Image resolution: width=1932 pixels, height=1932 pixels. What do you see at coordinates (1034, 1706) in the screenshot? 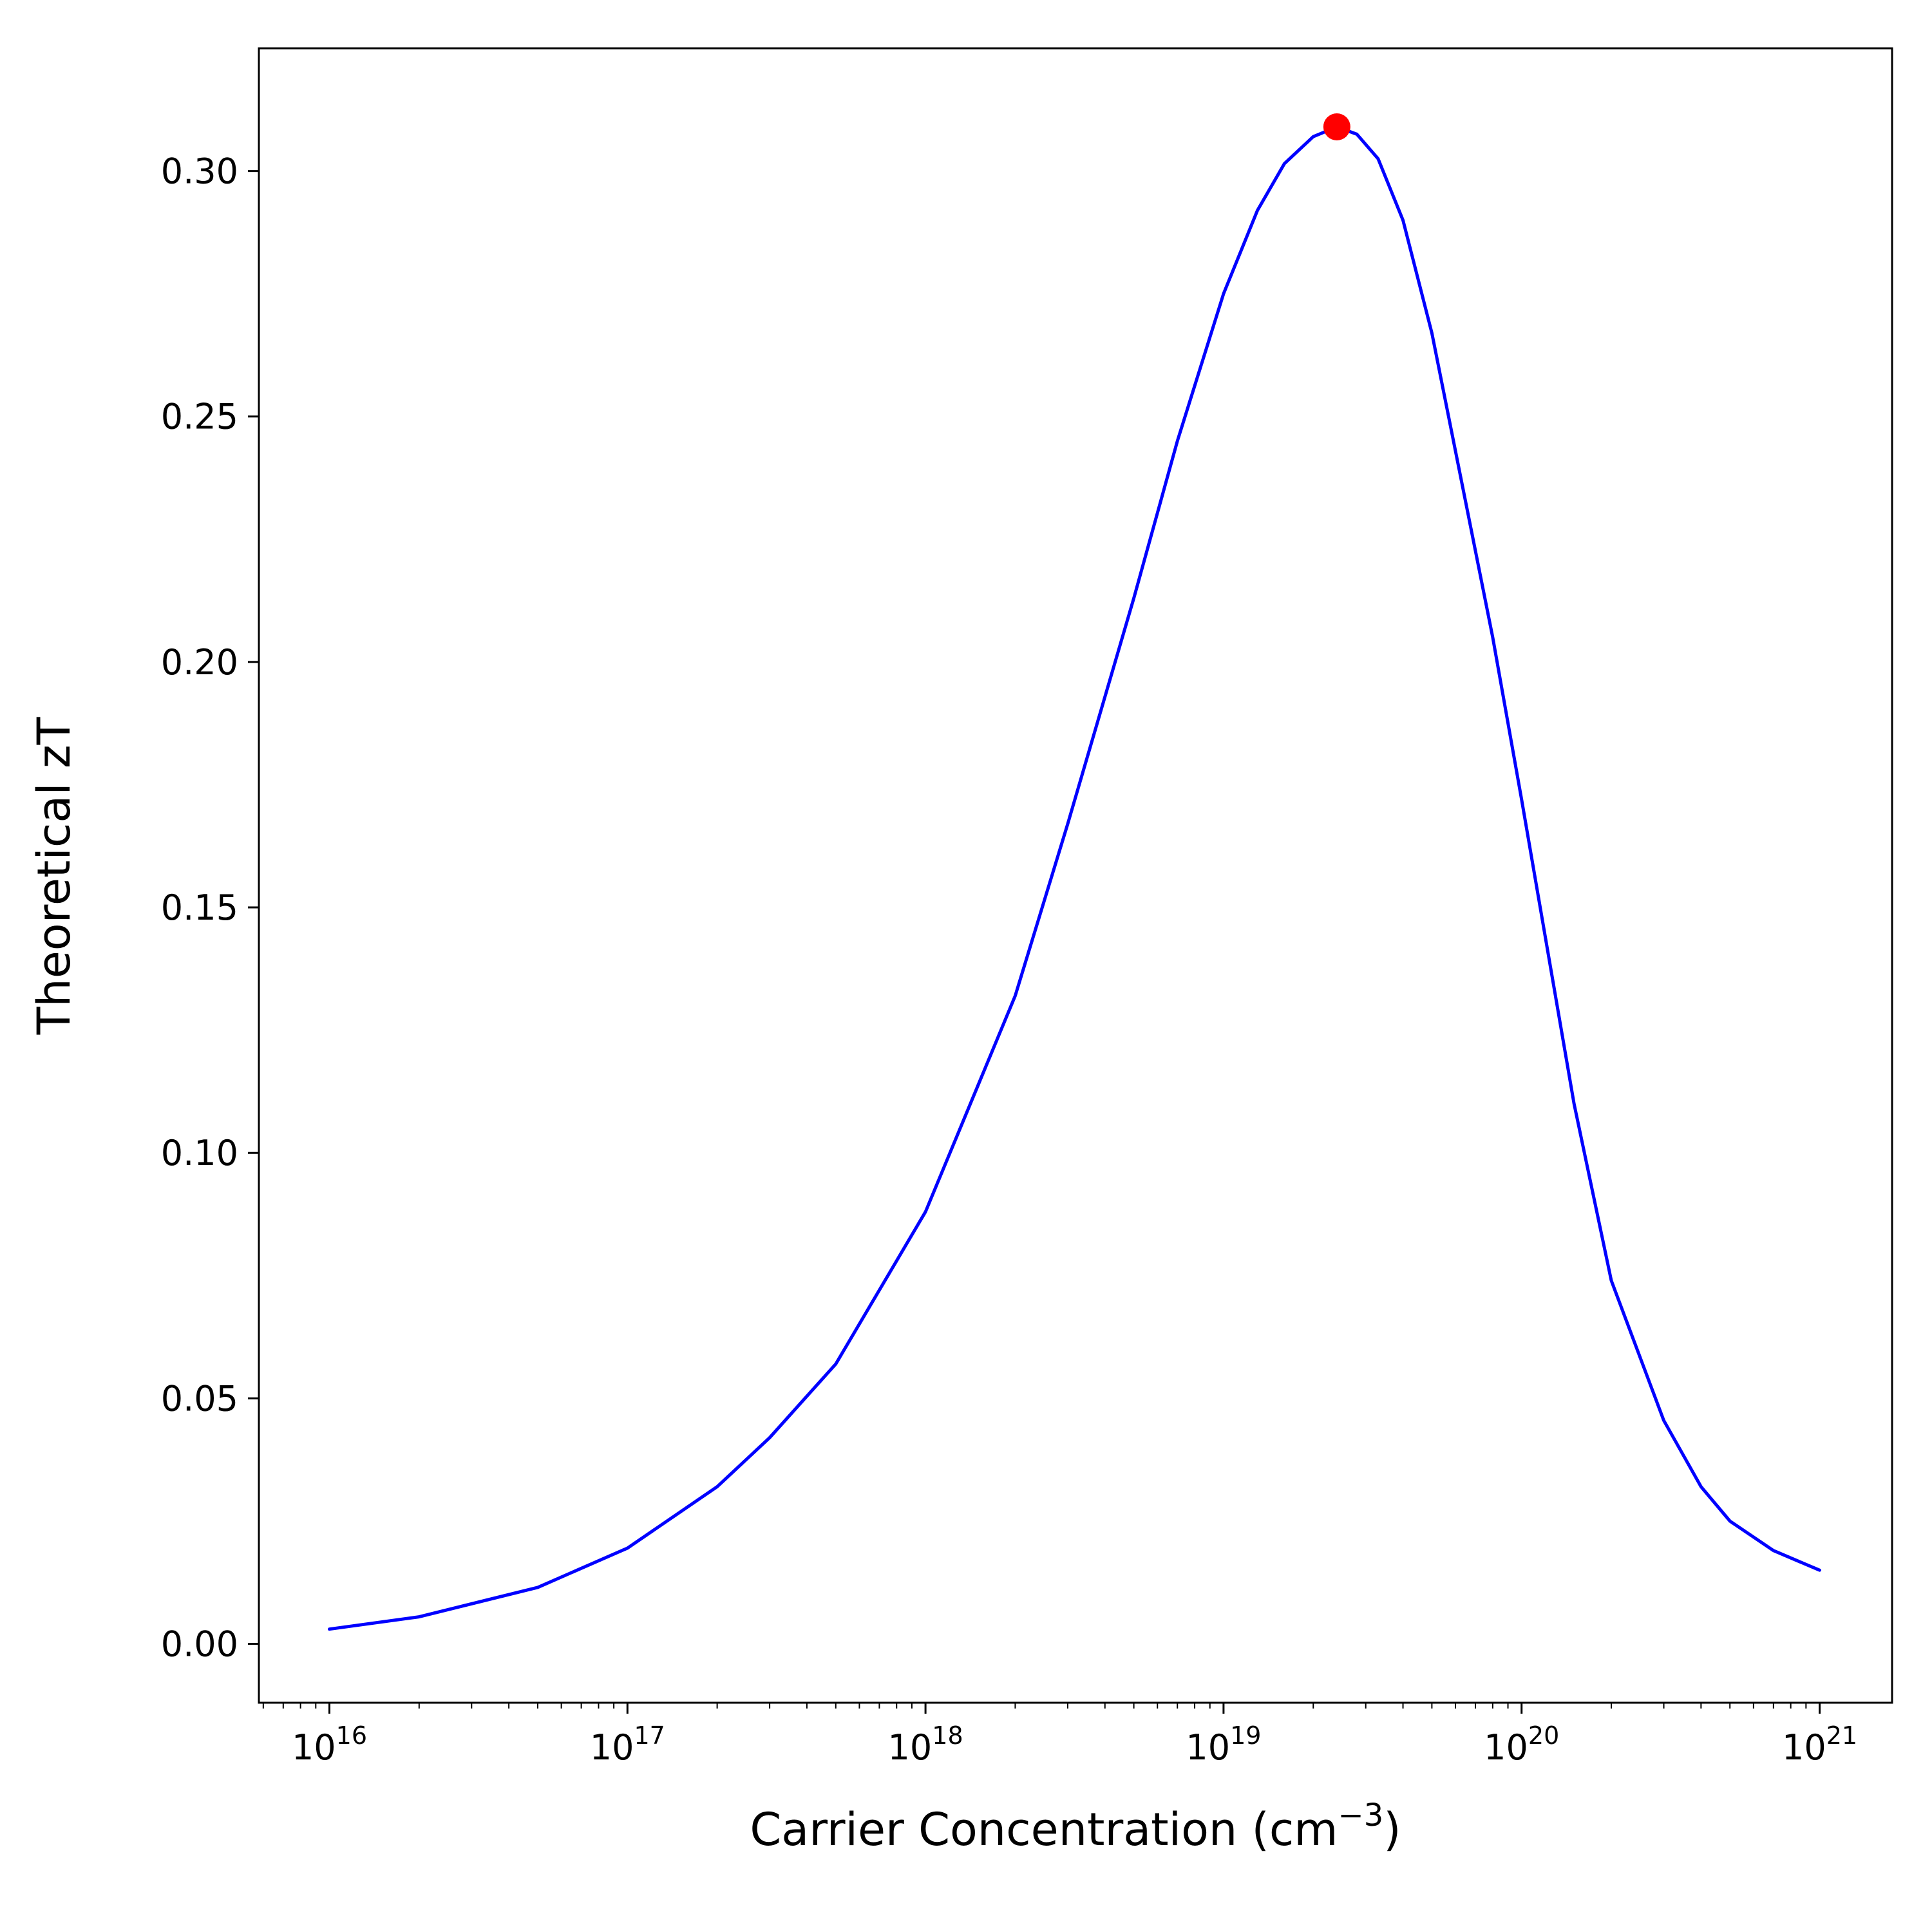
I see `x-axis-minor-ticks` at bounding box center [1034, 1706].